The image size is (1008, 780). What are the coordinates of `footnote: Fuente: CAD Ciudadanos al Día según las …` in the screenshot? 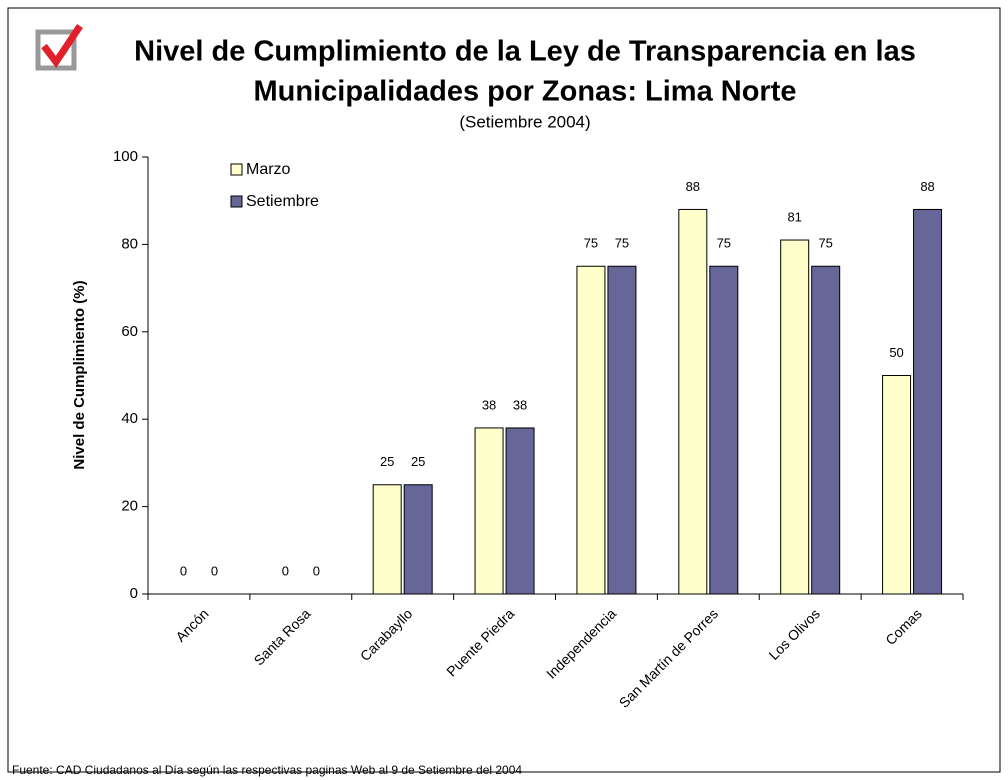 It's located at (267, 770).